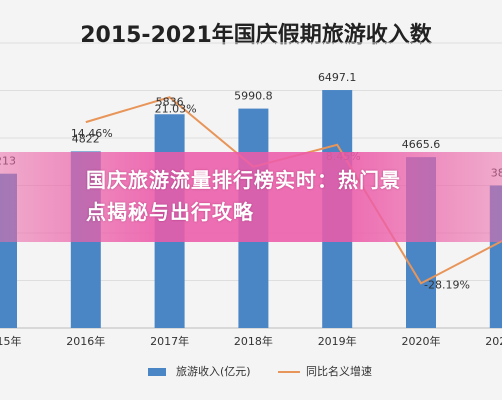 The width and height of the screenshot is (502, 400). Describe the element at coordinates (11, 341) in the screenshot. I see `x-tick-label: 2015年` at that location.